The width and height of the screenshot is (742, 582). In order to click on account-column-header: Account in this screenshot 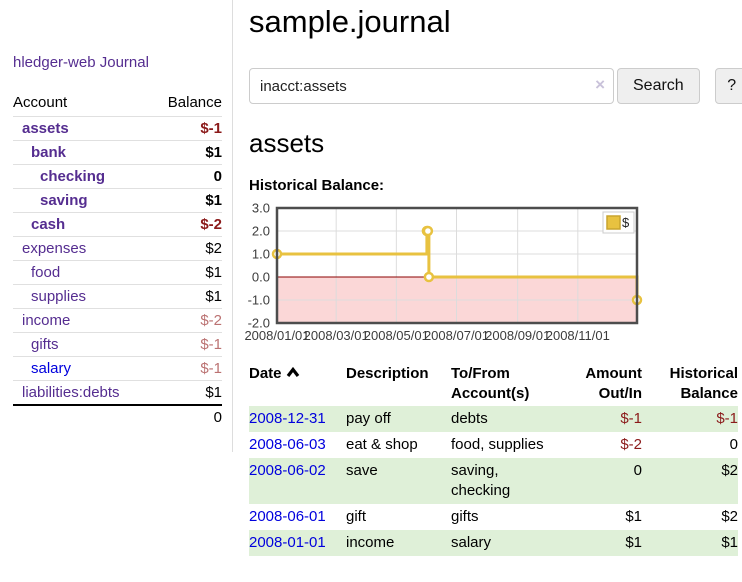, I will do `click(40, 102)`.